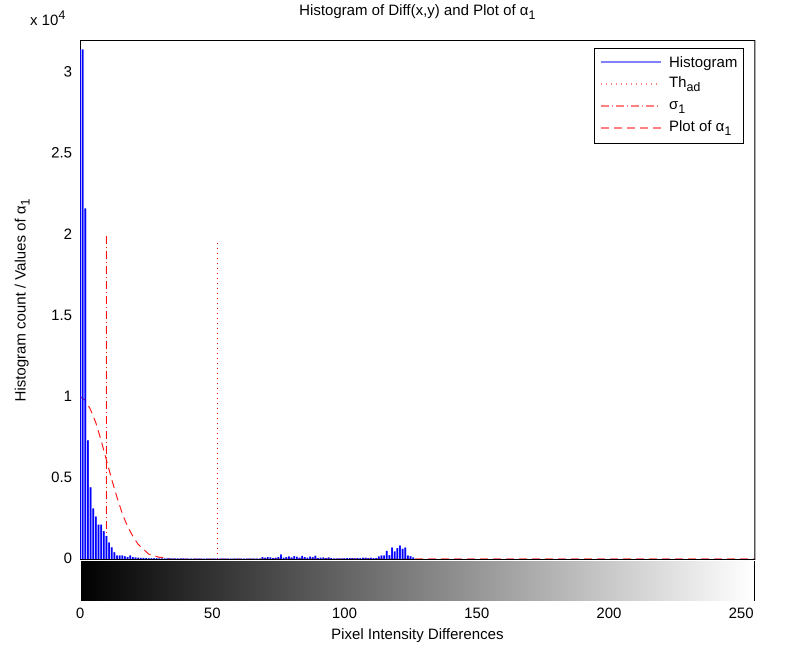  I want to click on y-tick-label: 2.5, so click(61, 153).